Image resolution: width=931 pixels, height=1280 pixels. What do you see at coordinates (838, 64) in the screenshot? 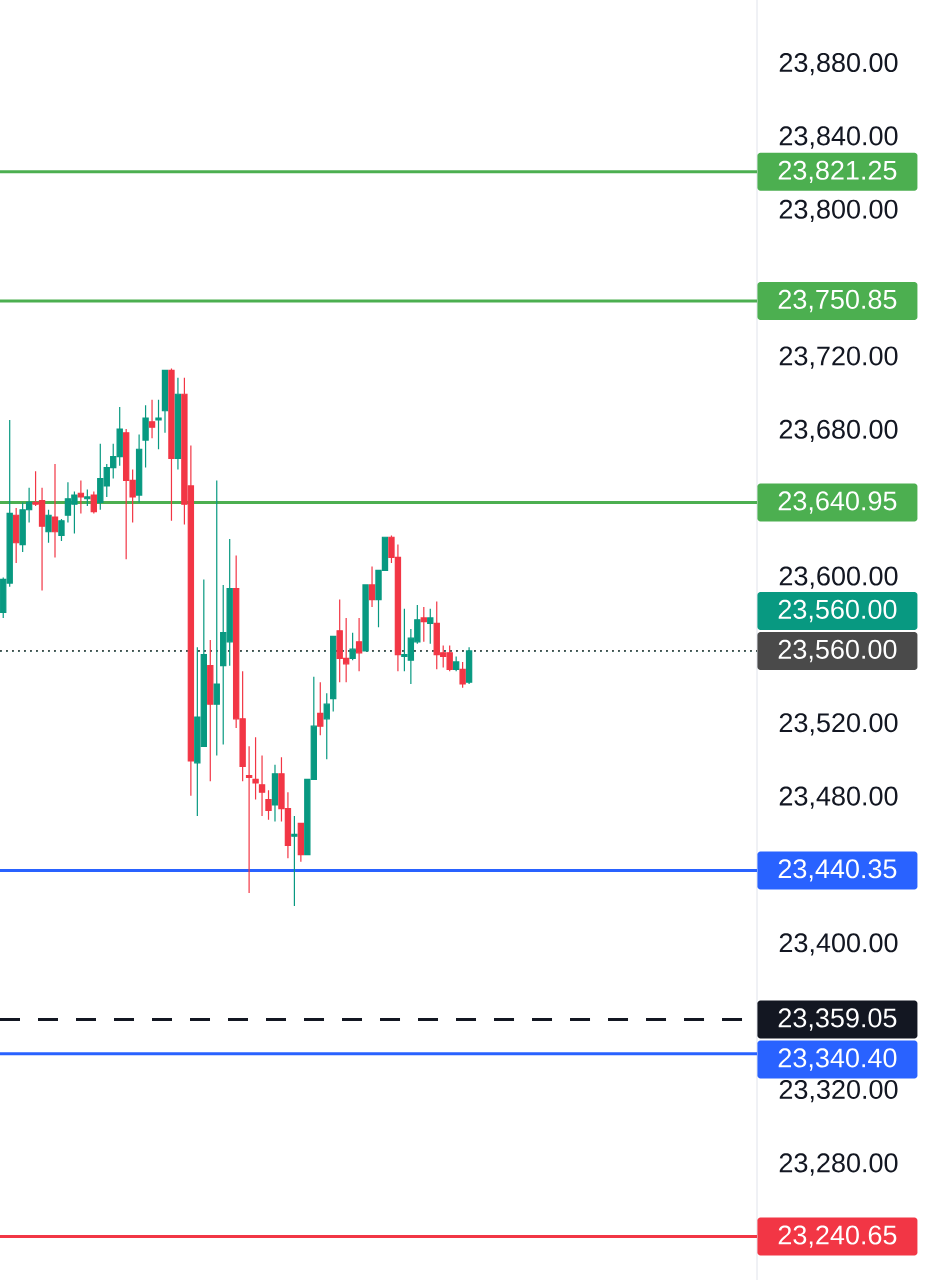
I see `y-tick-label: 23,880.00` at bounding box center [838, 64].